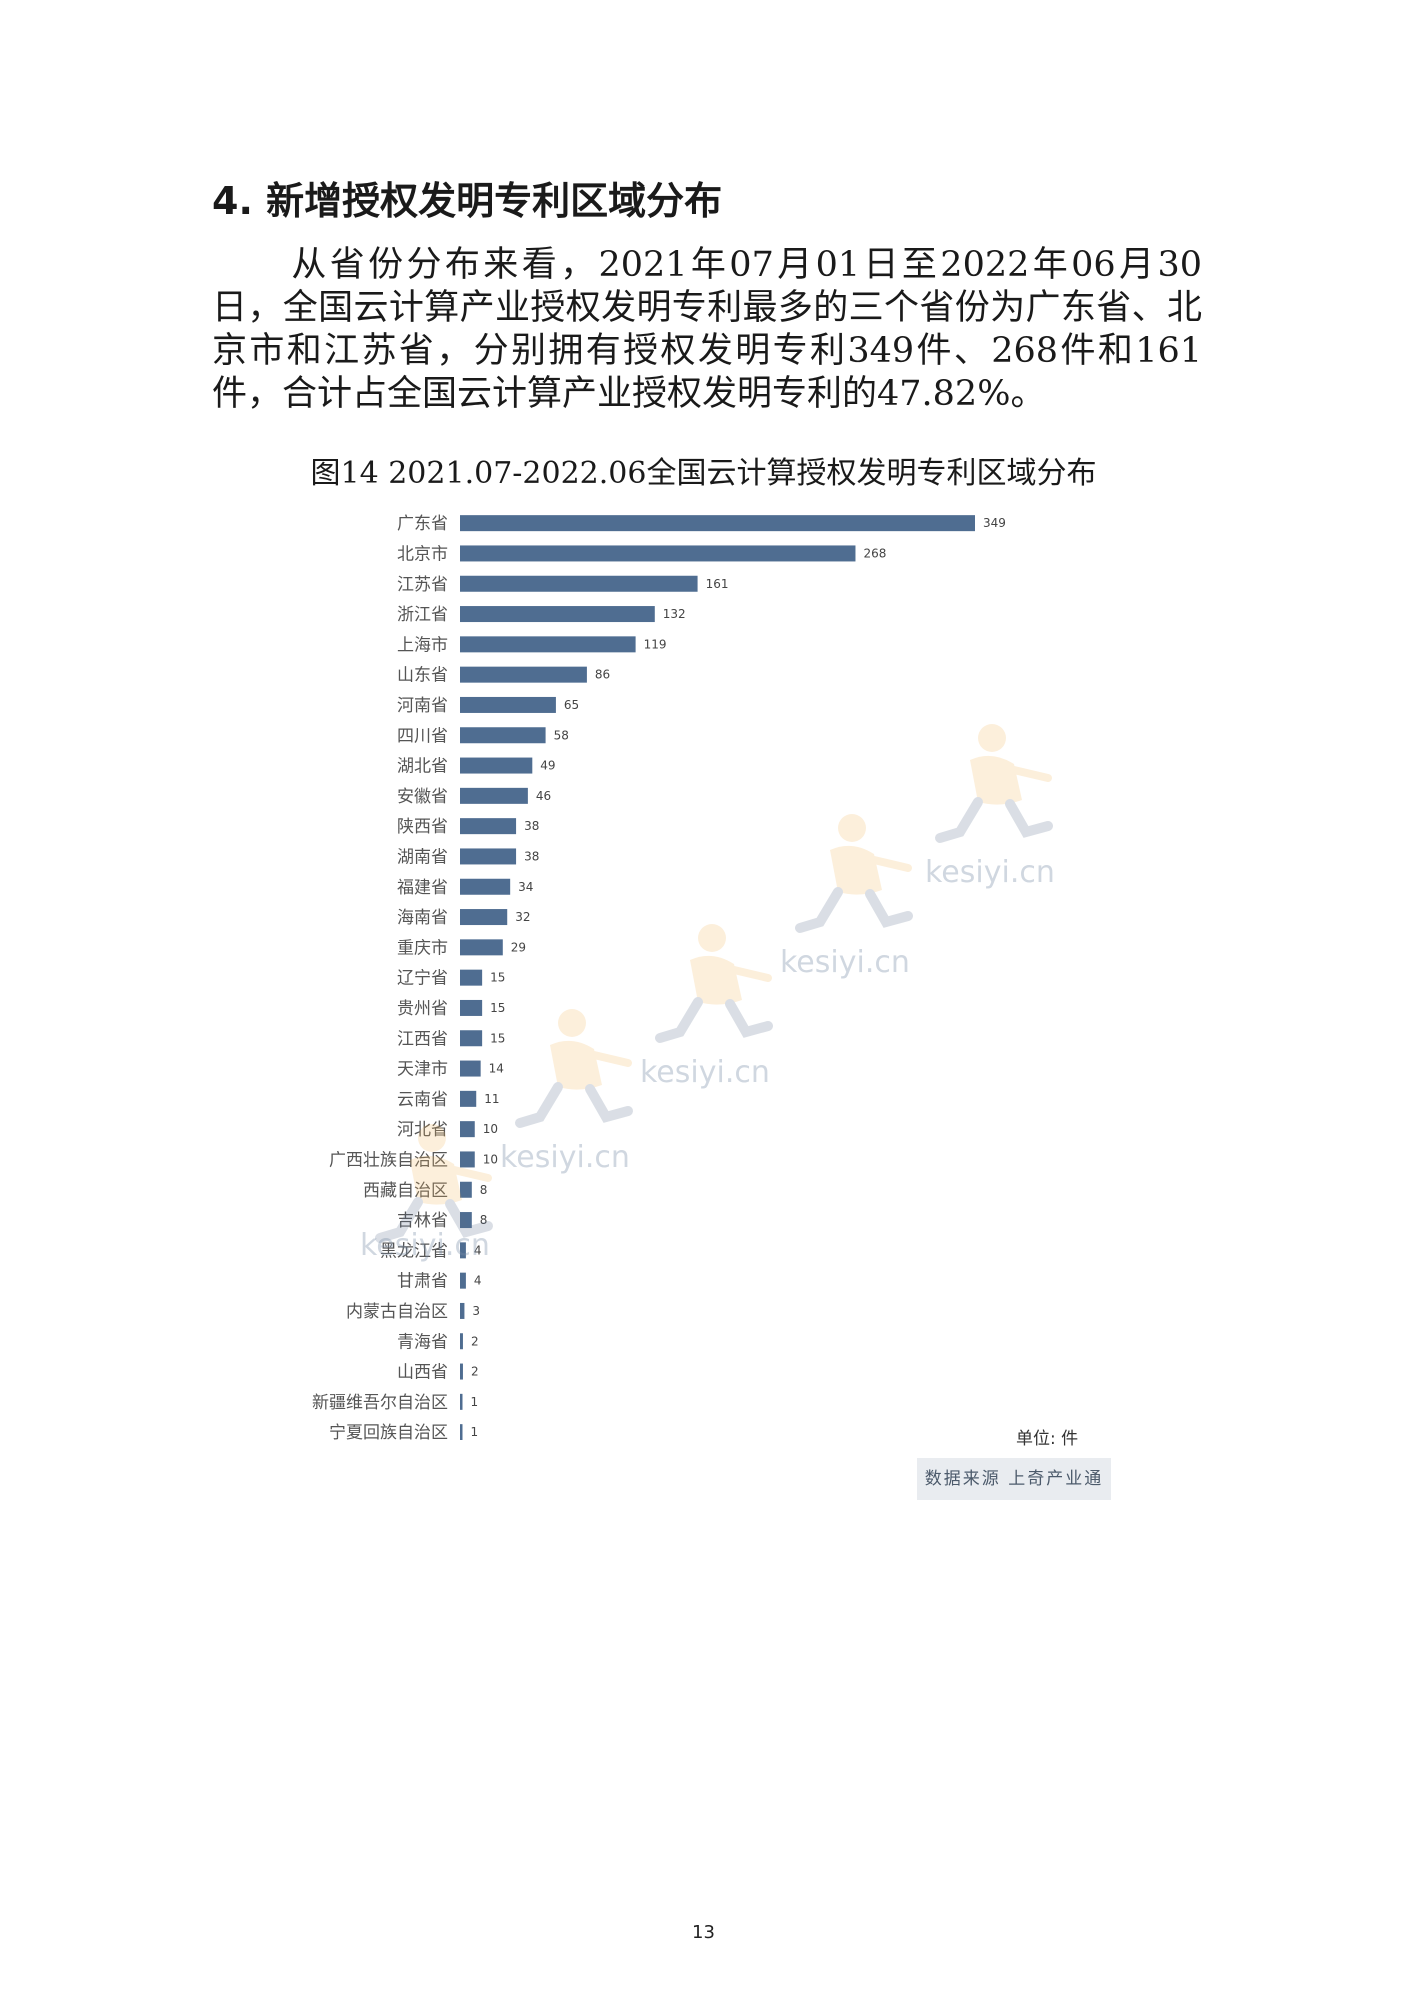 This screenshot has width=1407, height=1989. I want to click on figure-title: 图14 2021.07-2022.06全国云计算授权发明专利区域分布, so click(703, 473).